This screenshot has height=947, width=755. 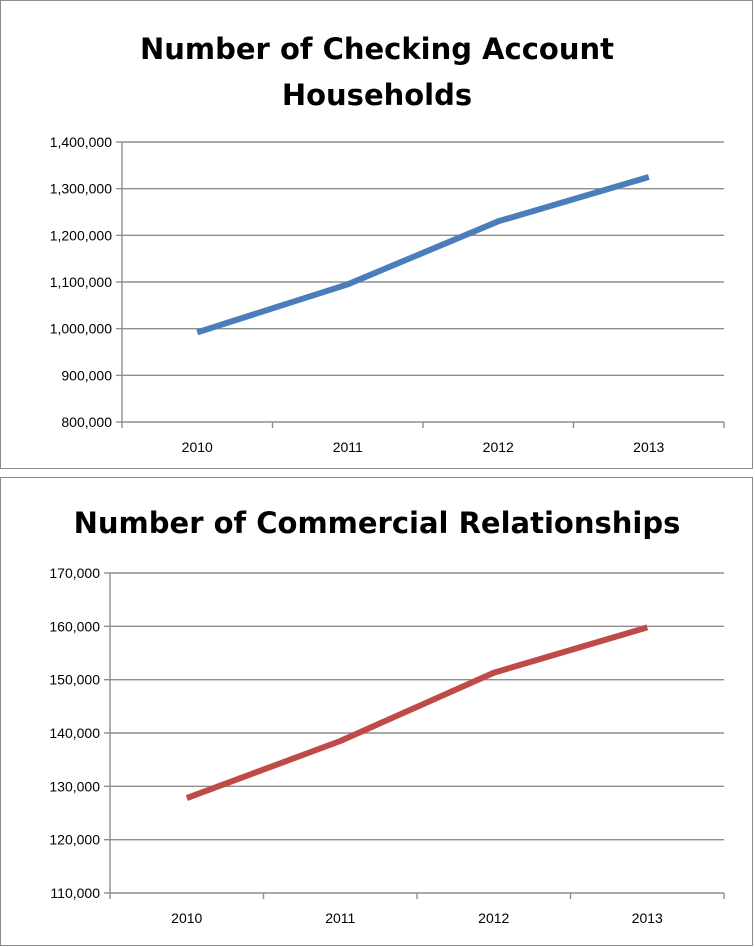 I want to click on commercial-y-tick-label-3: 140,000, so click(x=74, y=733).